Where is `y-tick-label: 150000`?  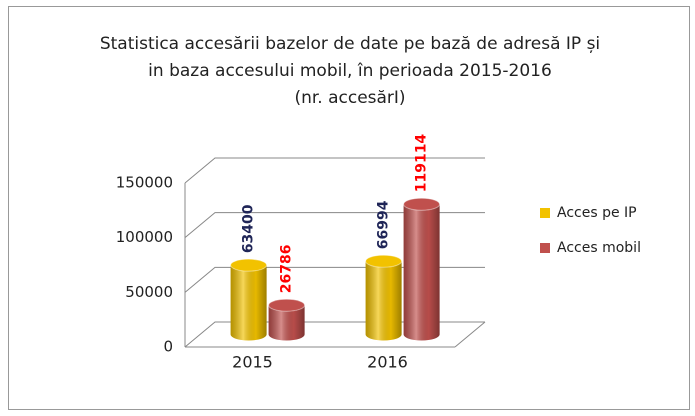
y-tick-label: 150000 is located at coordinates (144, 183).